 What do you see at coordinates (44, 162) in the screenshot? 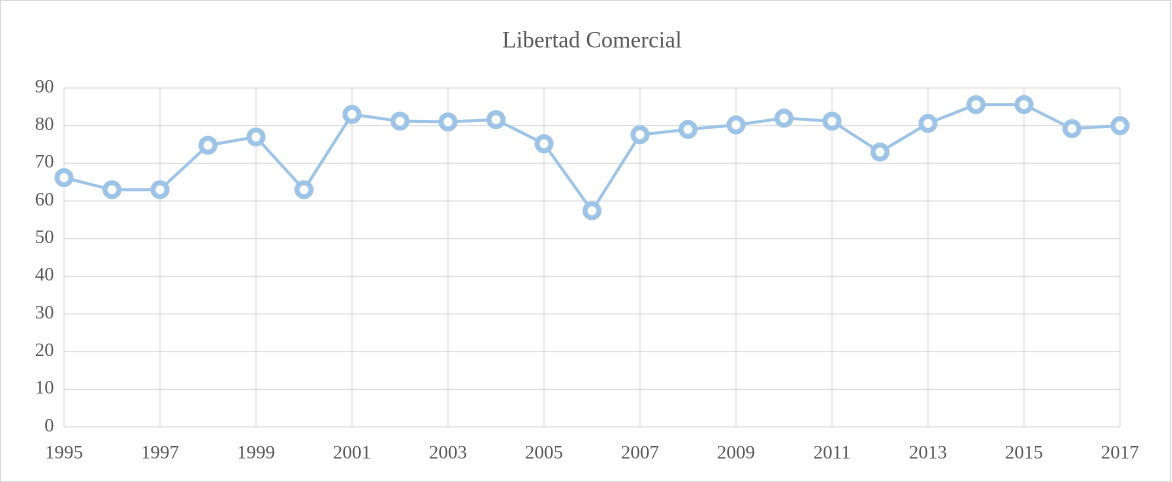
I see `y-tick-label: 70` at bounding box center [44, 162].